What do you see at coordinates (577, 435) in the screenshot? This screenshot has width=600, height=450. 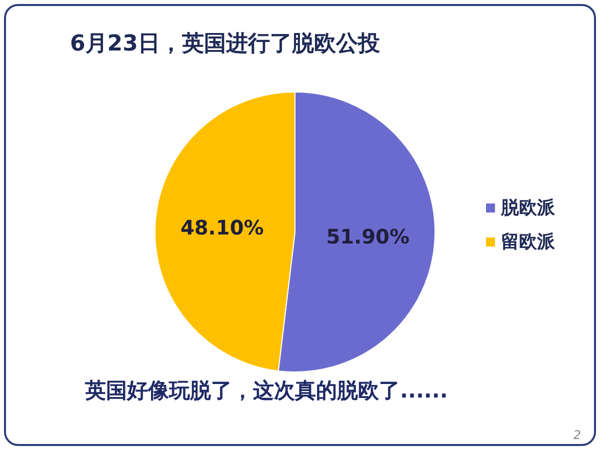 I see `text: 2` at bounding box center [577, 435].